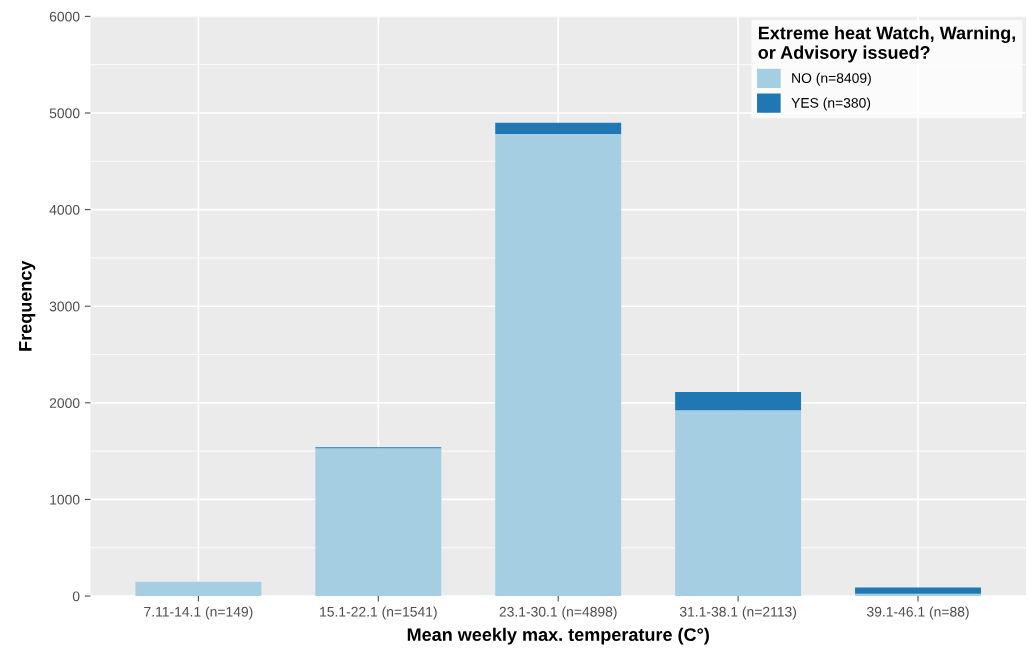  What do you see at coordinates (64, 16) in the screenshot?
I see `y-tick-label: 6000` at bounding box center [64, 16].